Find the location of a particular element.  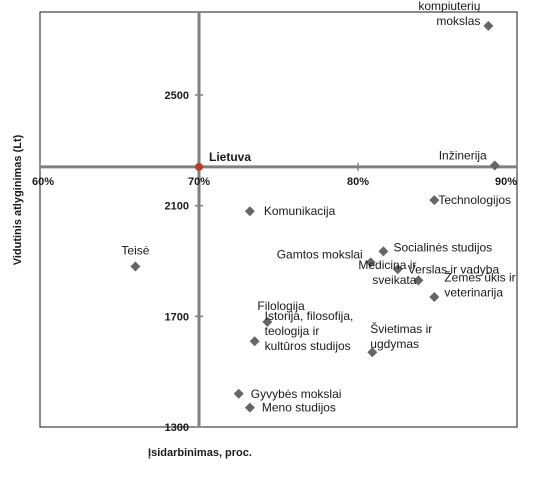

x-tick-label: 70% is located at coordinates (199, 182).